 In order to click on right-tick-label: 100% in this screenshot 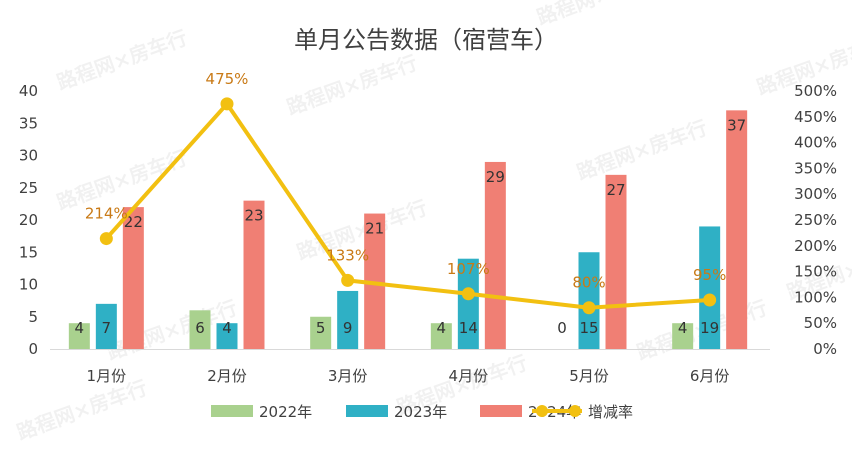, I will do `click(815, 297)`.